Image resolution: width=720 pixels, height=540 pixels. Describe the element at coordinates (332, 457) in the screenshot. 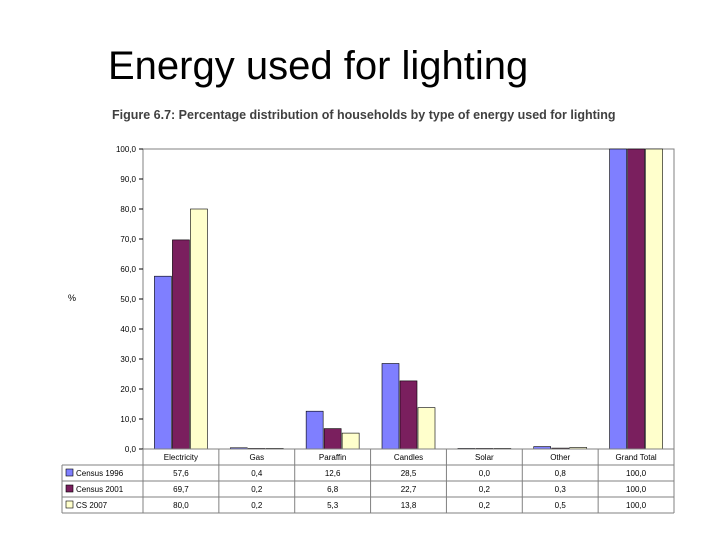

I see `category-label: Paraffin` at that location.